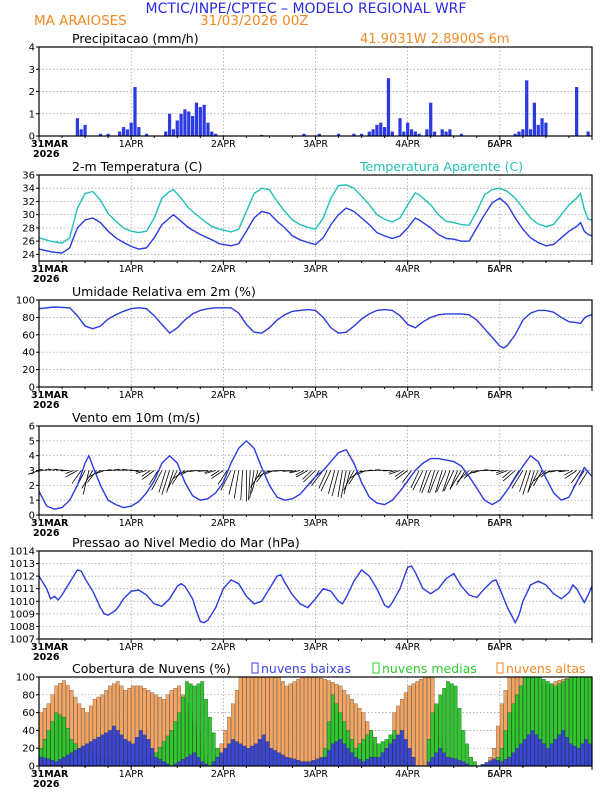 The height and width of the screenshot is (792, 612). Describe the element at coordinates (32, 48) in the screenshot. I see `y-tick-label: 4` at that location.